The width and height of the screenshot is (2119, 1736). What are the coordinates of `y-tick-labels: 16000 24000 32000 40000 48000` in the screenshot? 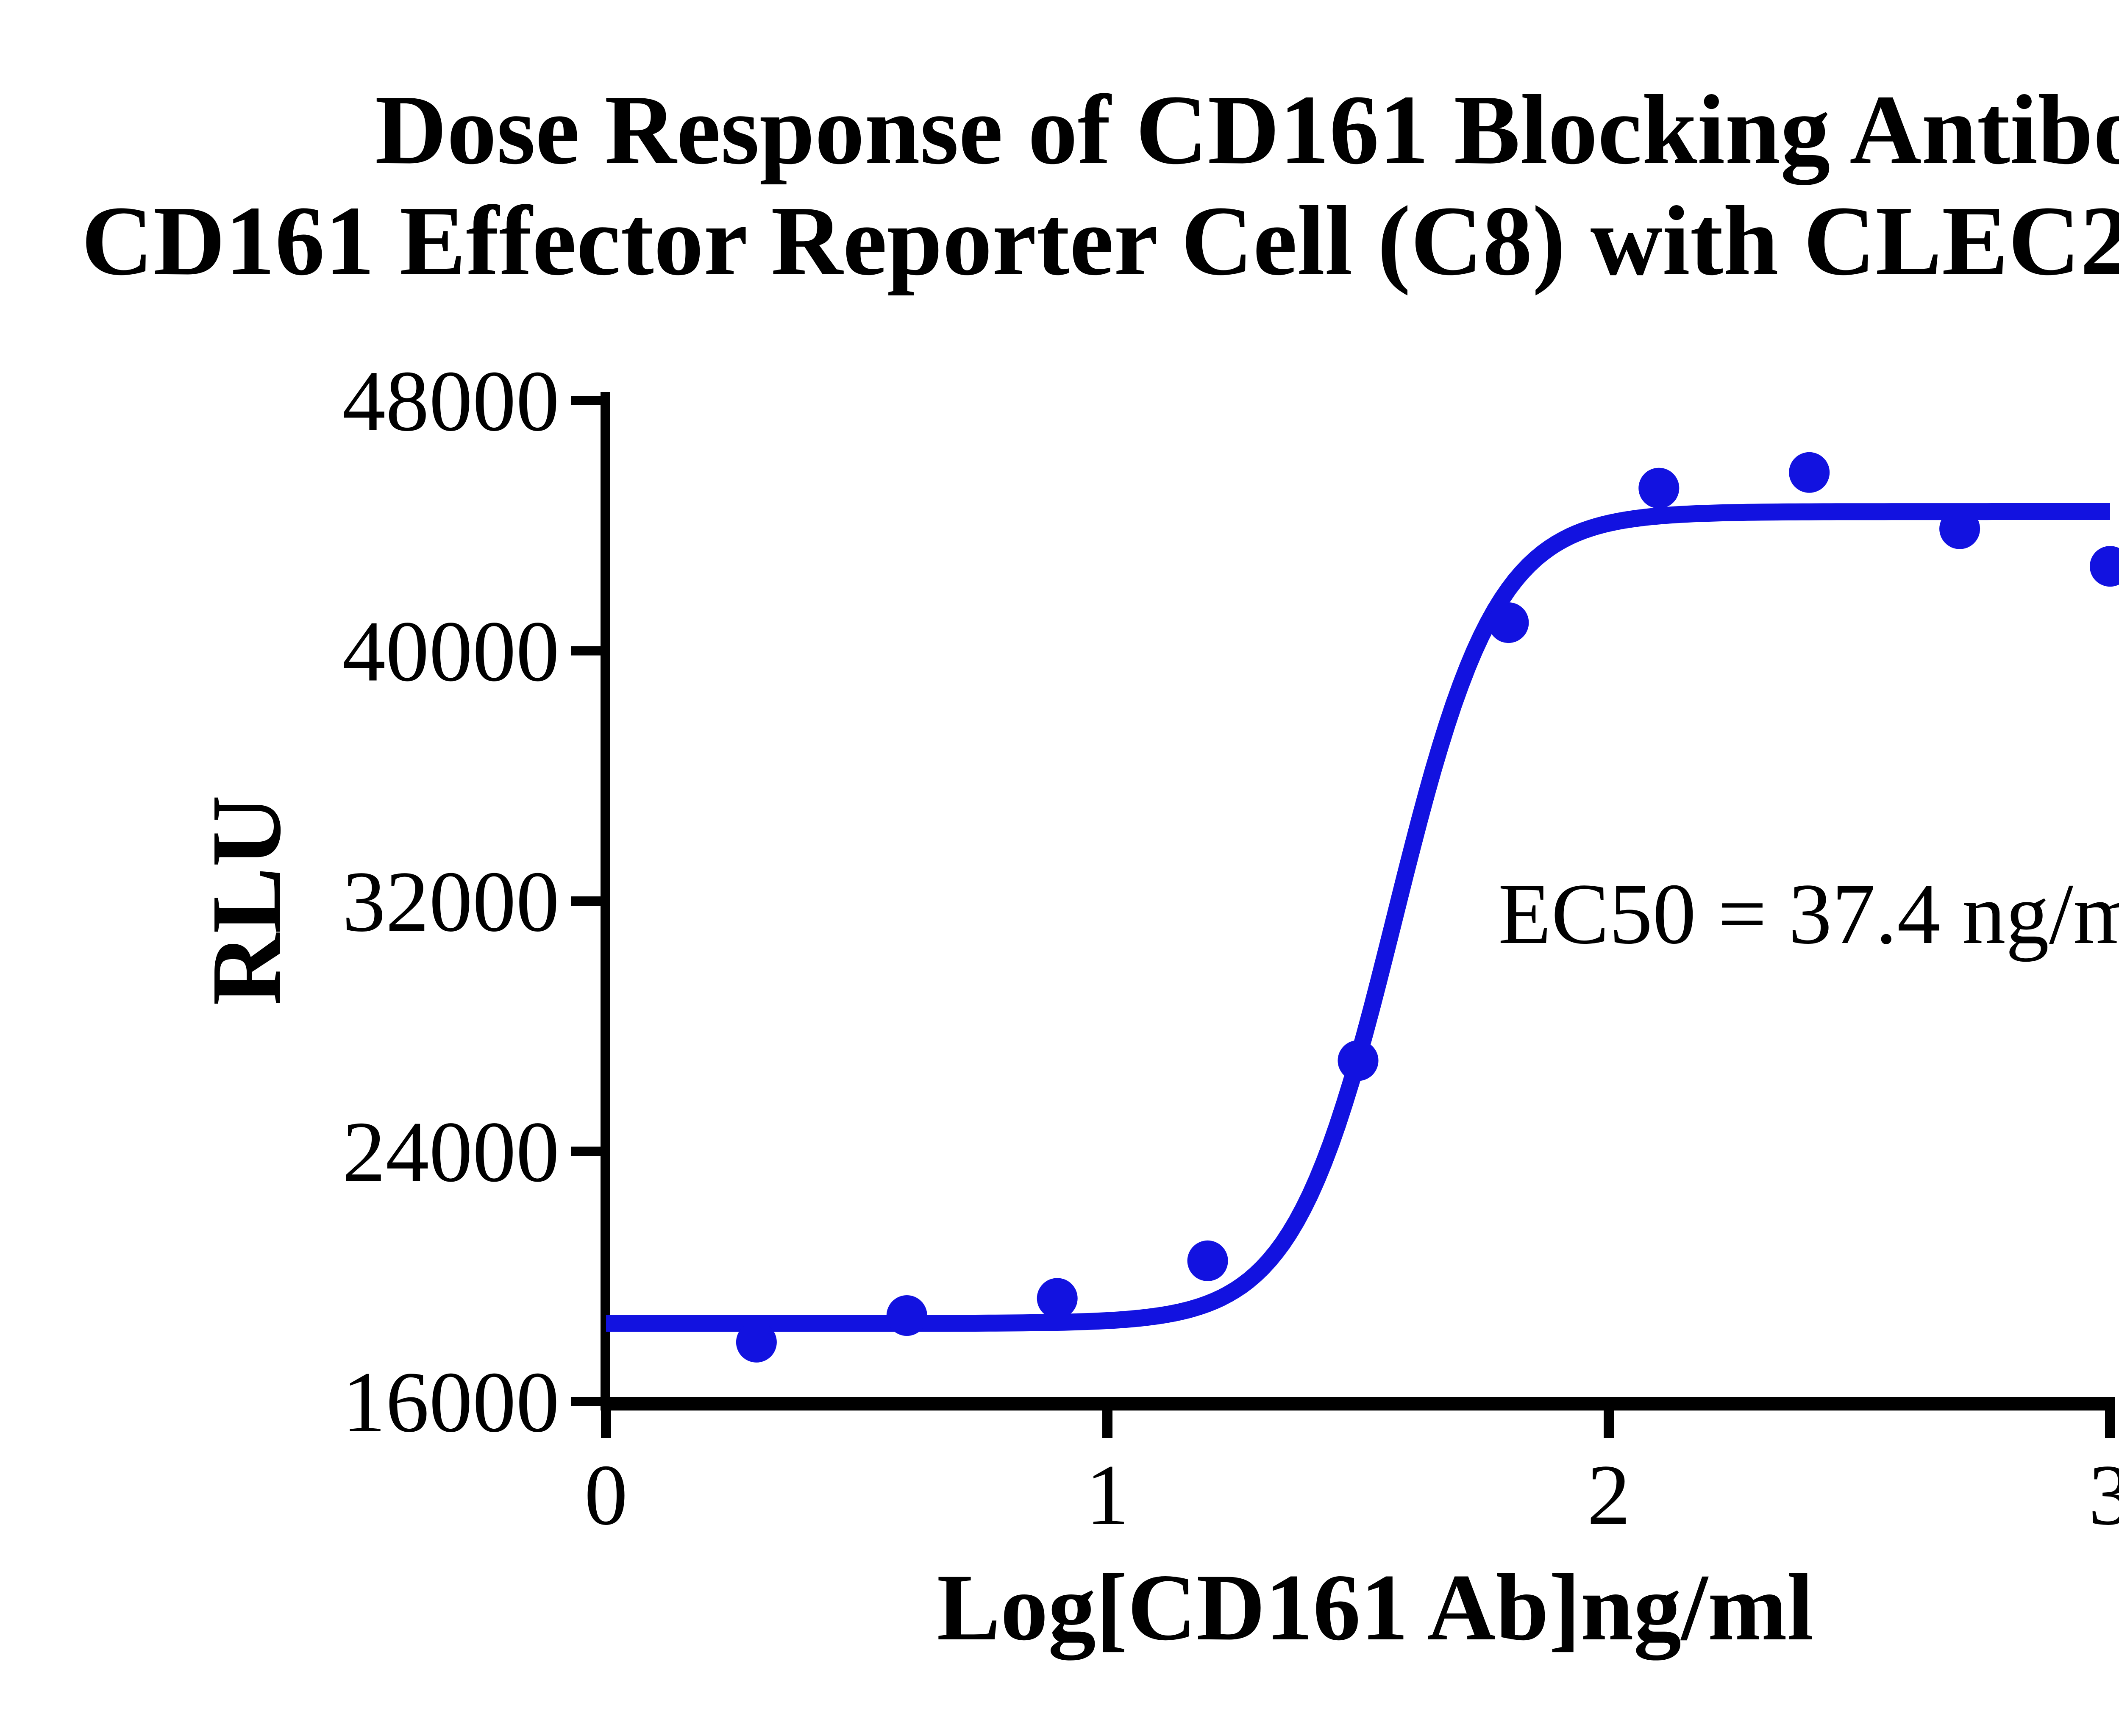 It's located at (451, 901).